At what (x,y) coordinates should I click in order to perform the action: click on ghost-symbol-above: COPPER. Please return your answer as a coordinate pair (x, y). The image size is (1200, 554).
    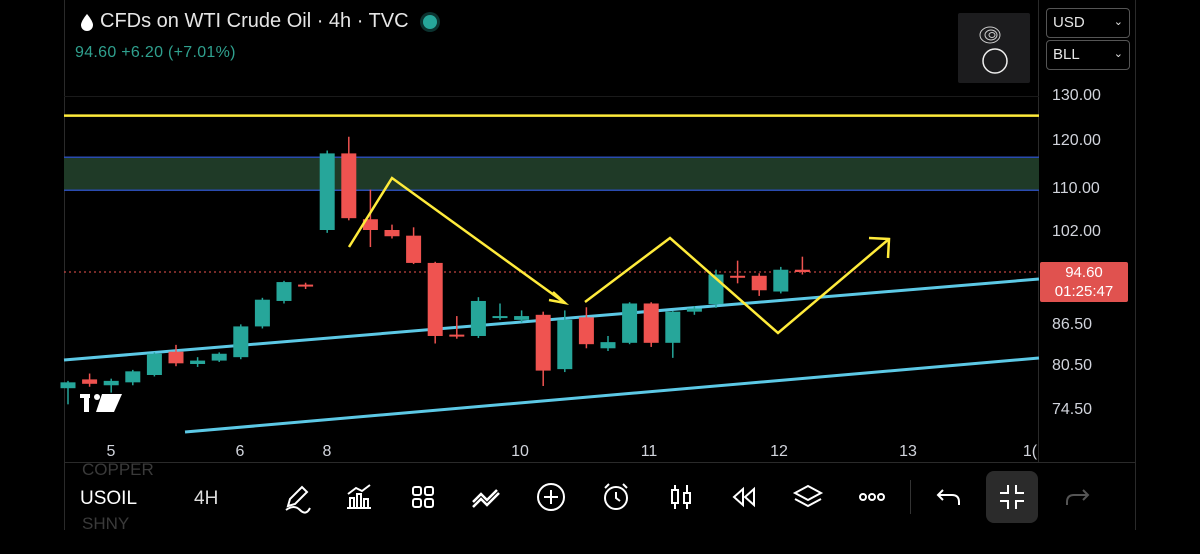
    Looking at the image, I should click on (118, 469).